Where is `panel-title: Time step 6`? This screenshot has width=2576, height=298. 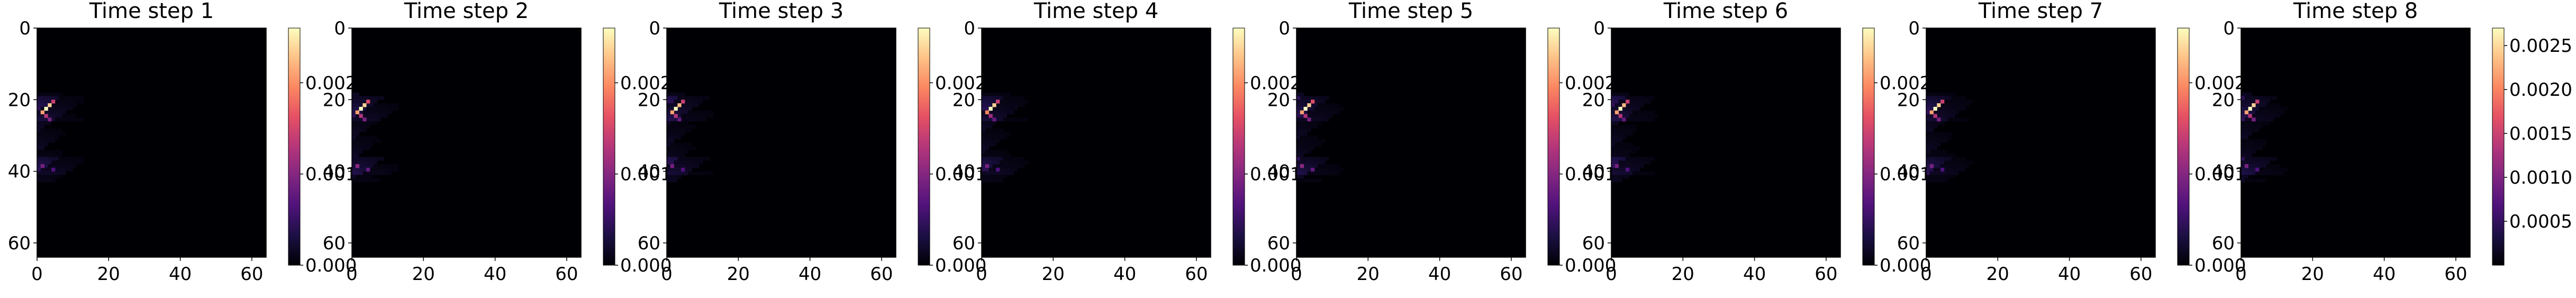 panel-title: Time step 6 is located at coordinates (1725, 11).